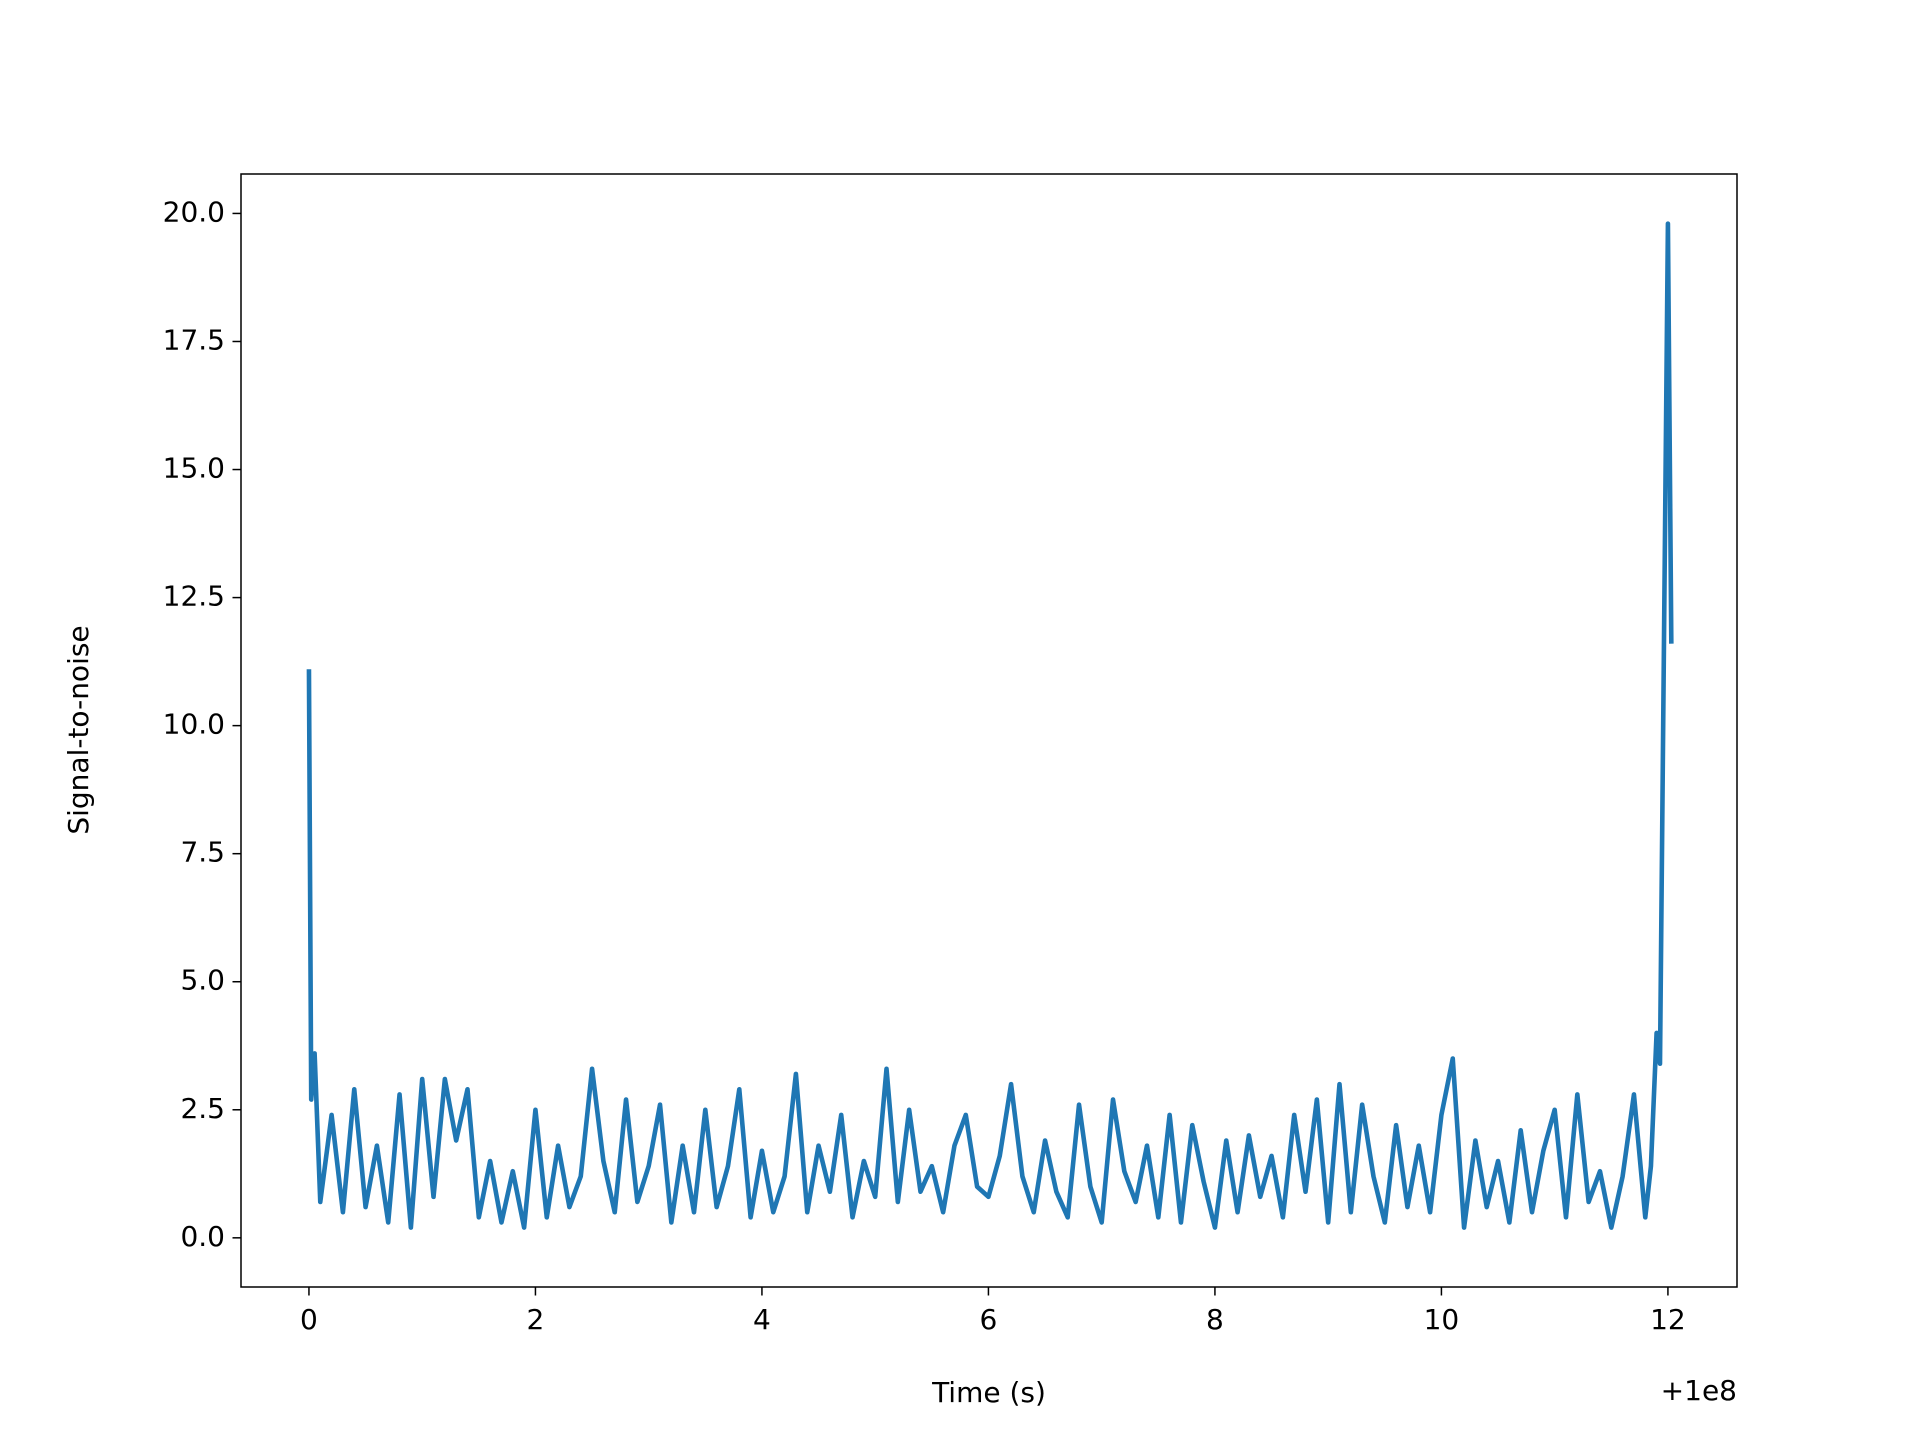 This screenshot has height=1440, width=1920. Describe the element at coordinates (202, 852) in the screenshot. I see `y-tick-label: 7.5` at that location.